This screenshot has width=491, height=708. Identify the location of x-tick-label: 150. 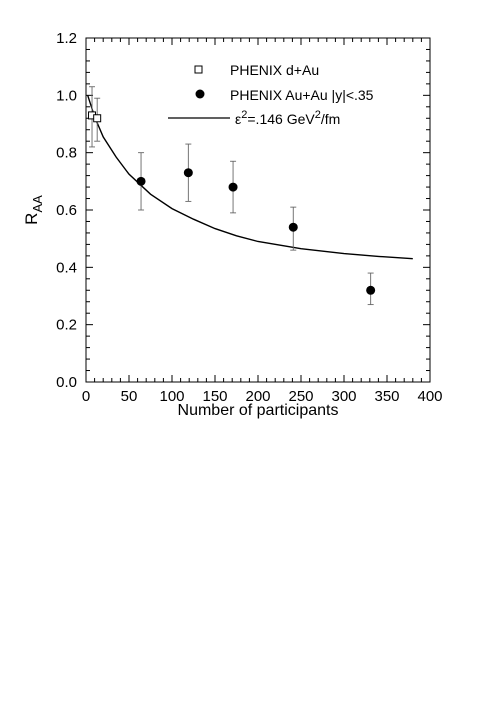
(214, 396).